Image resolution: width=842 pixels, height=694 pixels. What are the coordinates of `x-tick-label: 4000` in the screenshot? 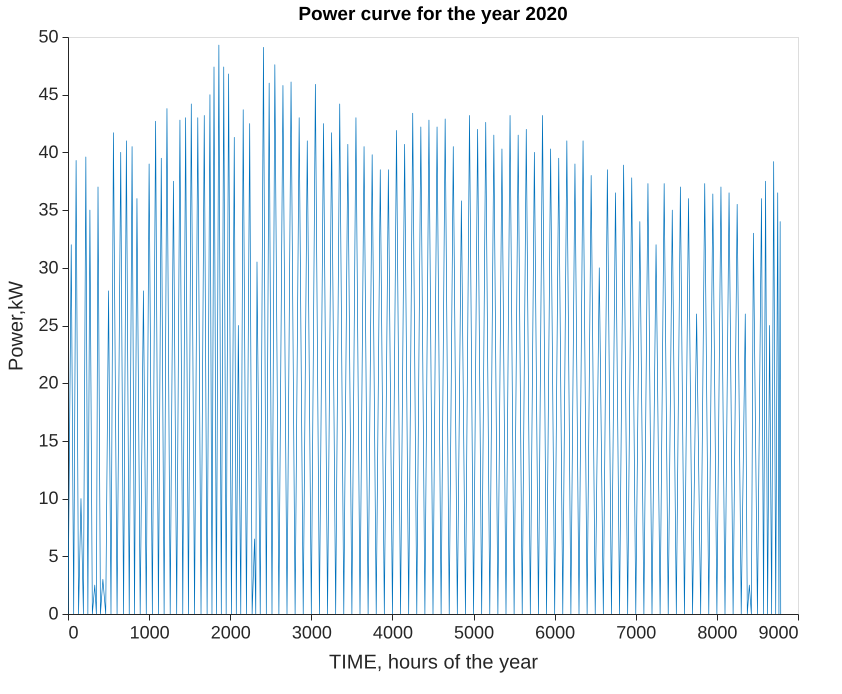 It's located at (392, 632).